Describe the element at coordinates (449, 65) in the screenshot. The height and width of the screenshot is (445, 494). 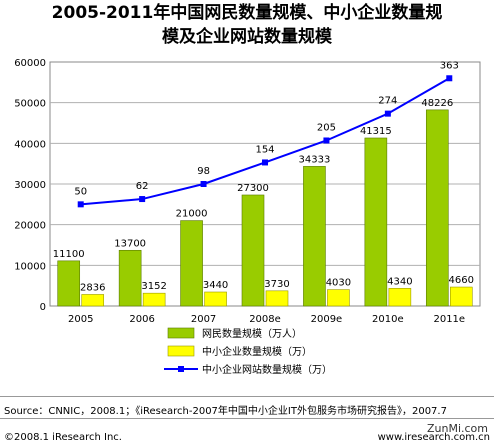
I see `line-data-label: 363` at that location.